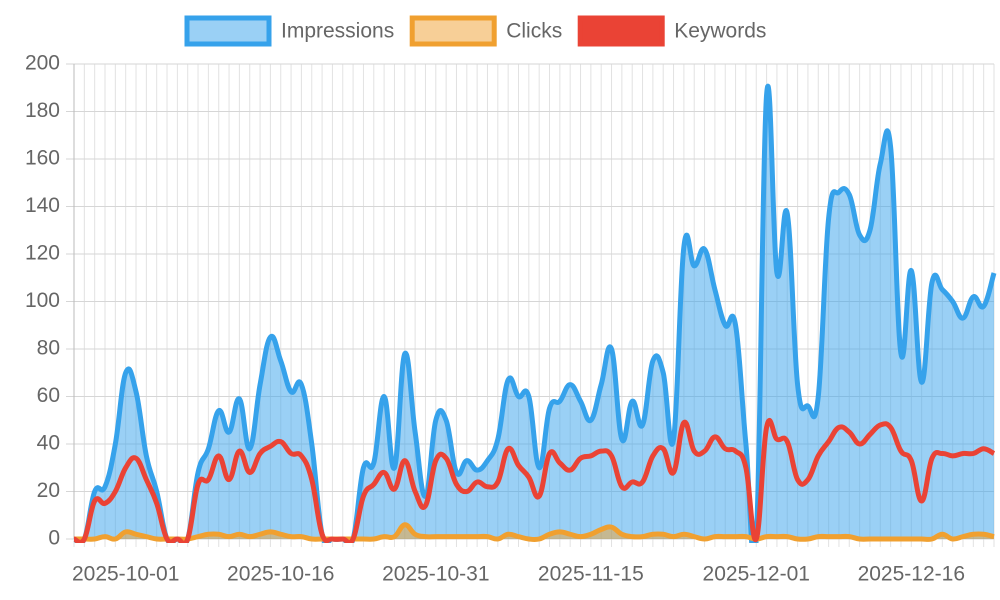 This screenshot has width=1000, height=600. Describe the element at coordinates (42, 205) in the screenshot. I see `y-tick-label: 140` at that location.